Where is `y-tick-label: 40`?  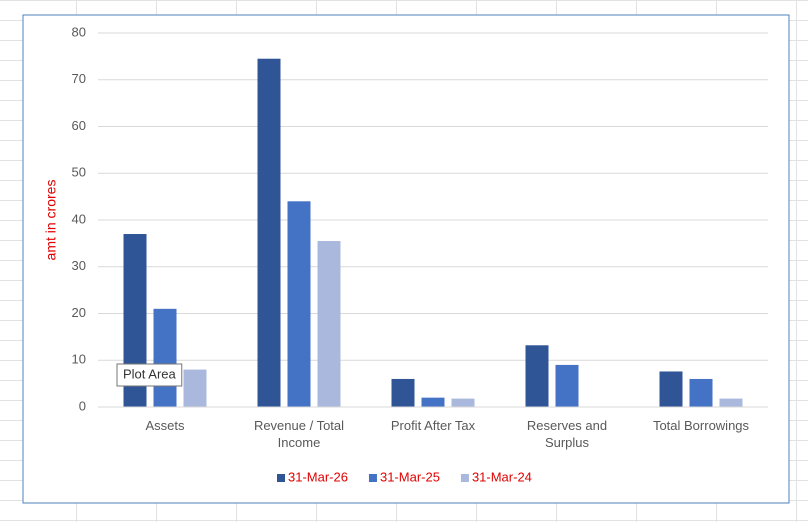 y-tick-label: 40 is located at coordinates (79, 218).